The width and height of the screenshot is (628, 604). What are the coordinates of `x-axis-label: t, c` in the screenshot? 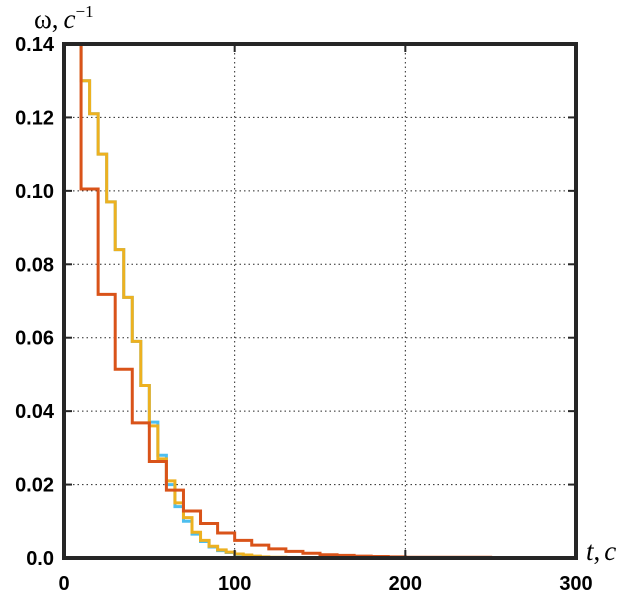 It's located at (601, 551).